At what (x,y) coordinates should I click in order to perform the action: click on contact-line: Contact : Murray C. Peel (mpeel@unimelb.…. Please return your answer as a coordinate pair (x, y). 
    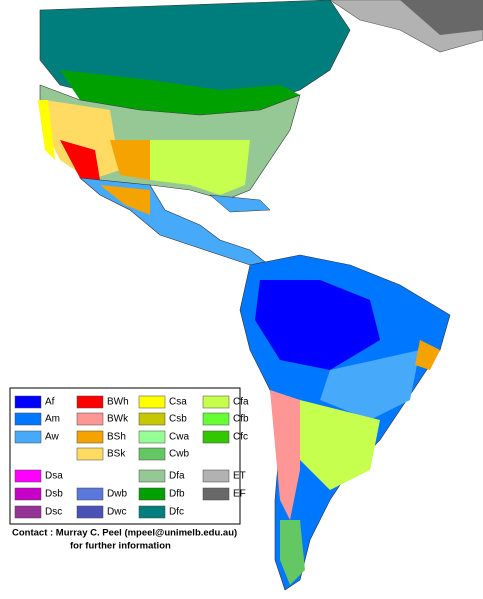
    Looking at the image, I should click on (124, 533).